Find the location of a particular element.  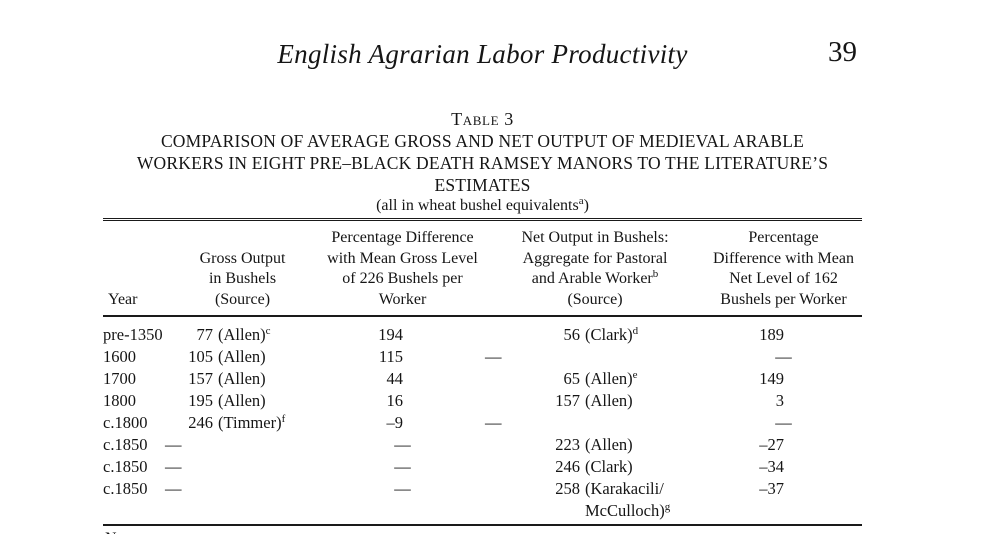

table-row: pre-1350 77 (Allen)c 194 56 (Clark)d 189 is located at coordinates (482, 335).